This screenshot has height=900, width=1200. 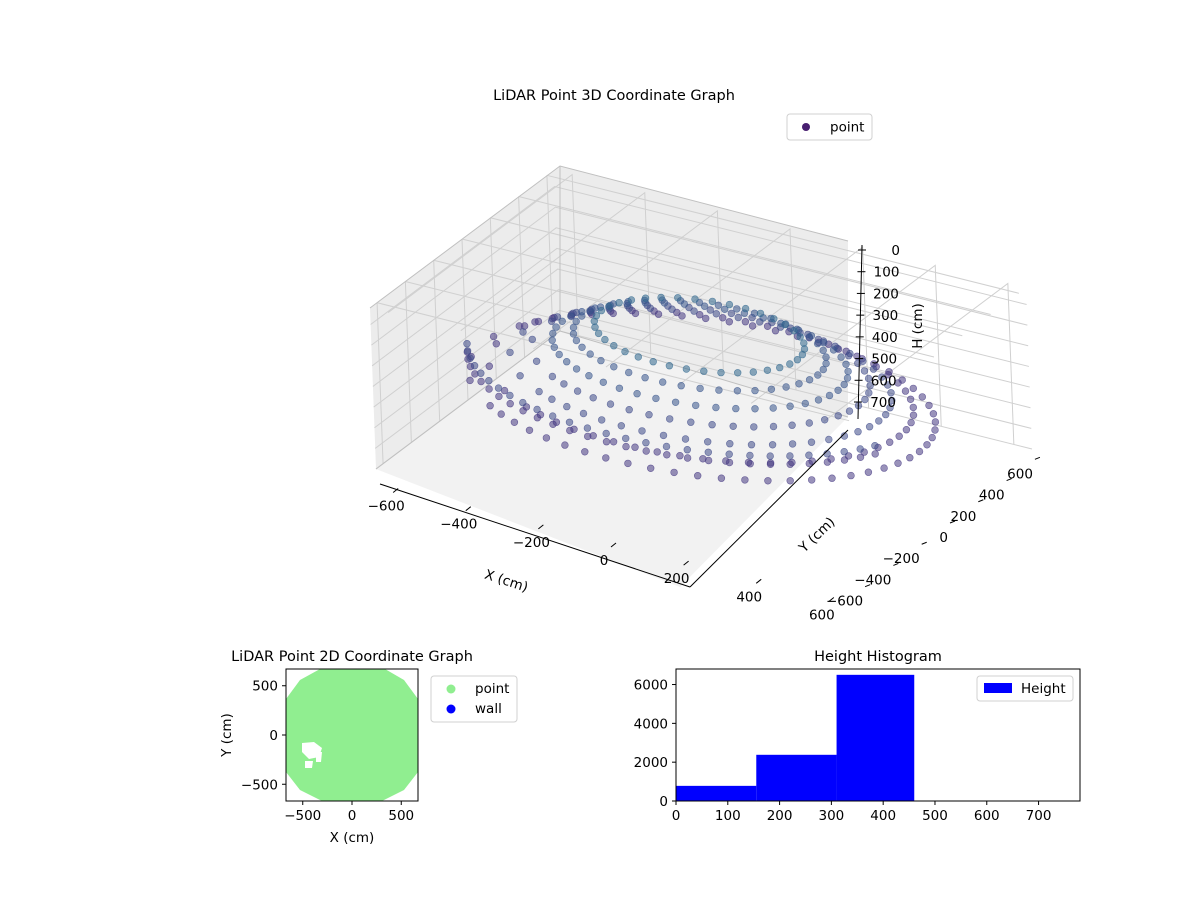 I want to click on x-tick-label-2d: −500, so click(x=302, y=816).